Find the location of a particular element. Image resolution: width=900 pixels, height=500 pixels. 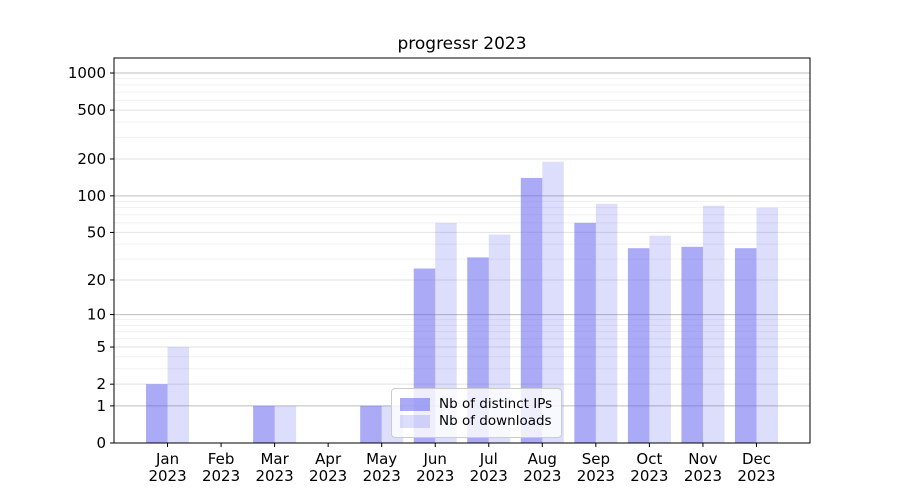

bar-distinct-ips-sep is located at coordinates (585, 332).